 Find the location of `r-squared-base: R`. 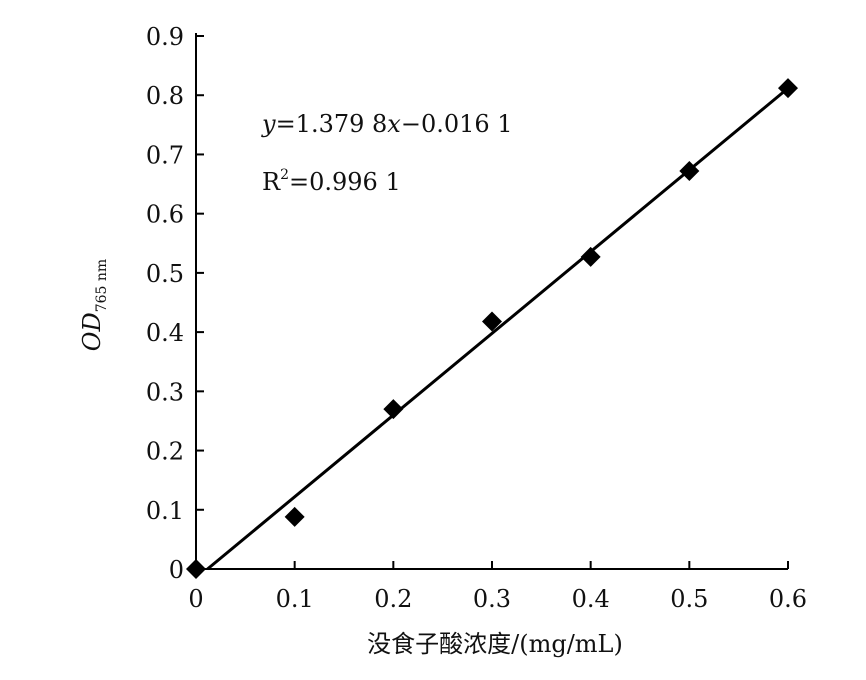

r-squared-base: R is located at coordinates (271, 182).